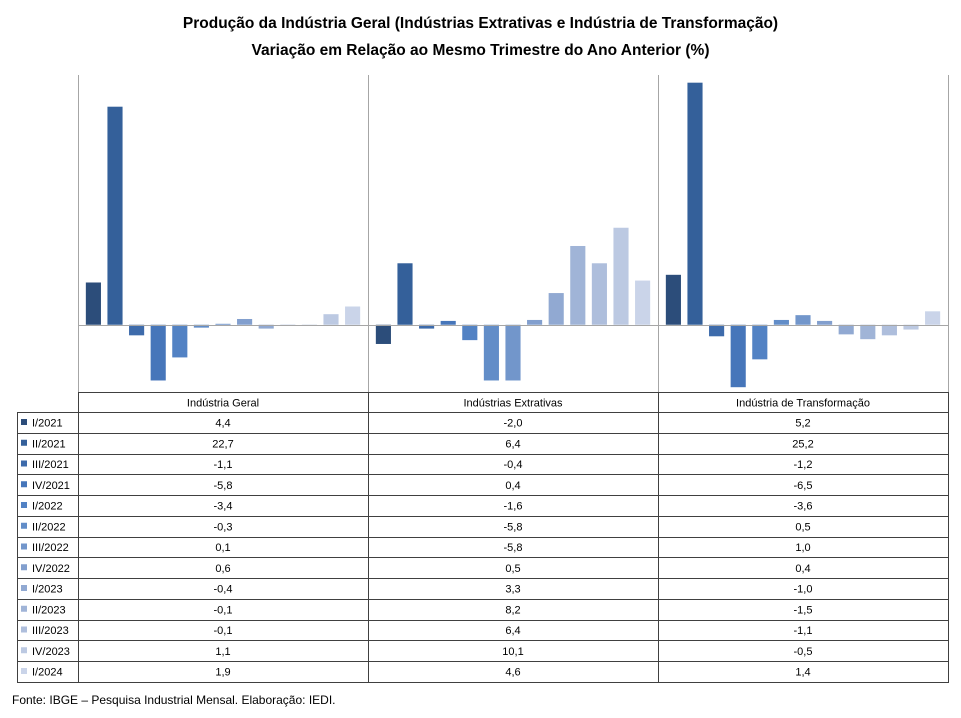  Describe the element at coordinates (24, 484) in the screenshot. I see `legend-key-iv-2021` at that location.